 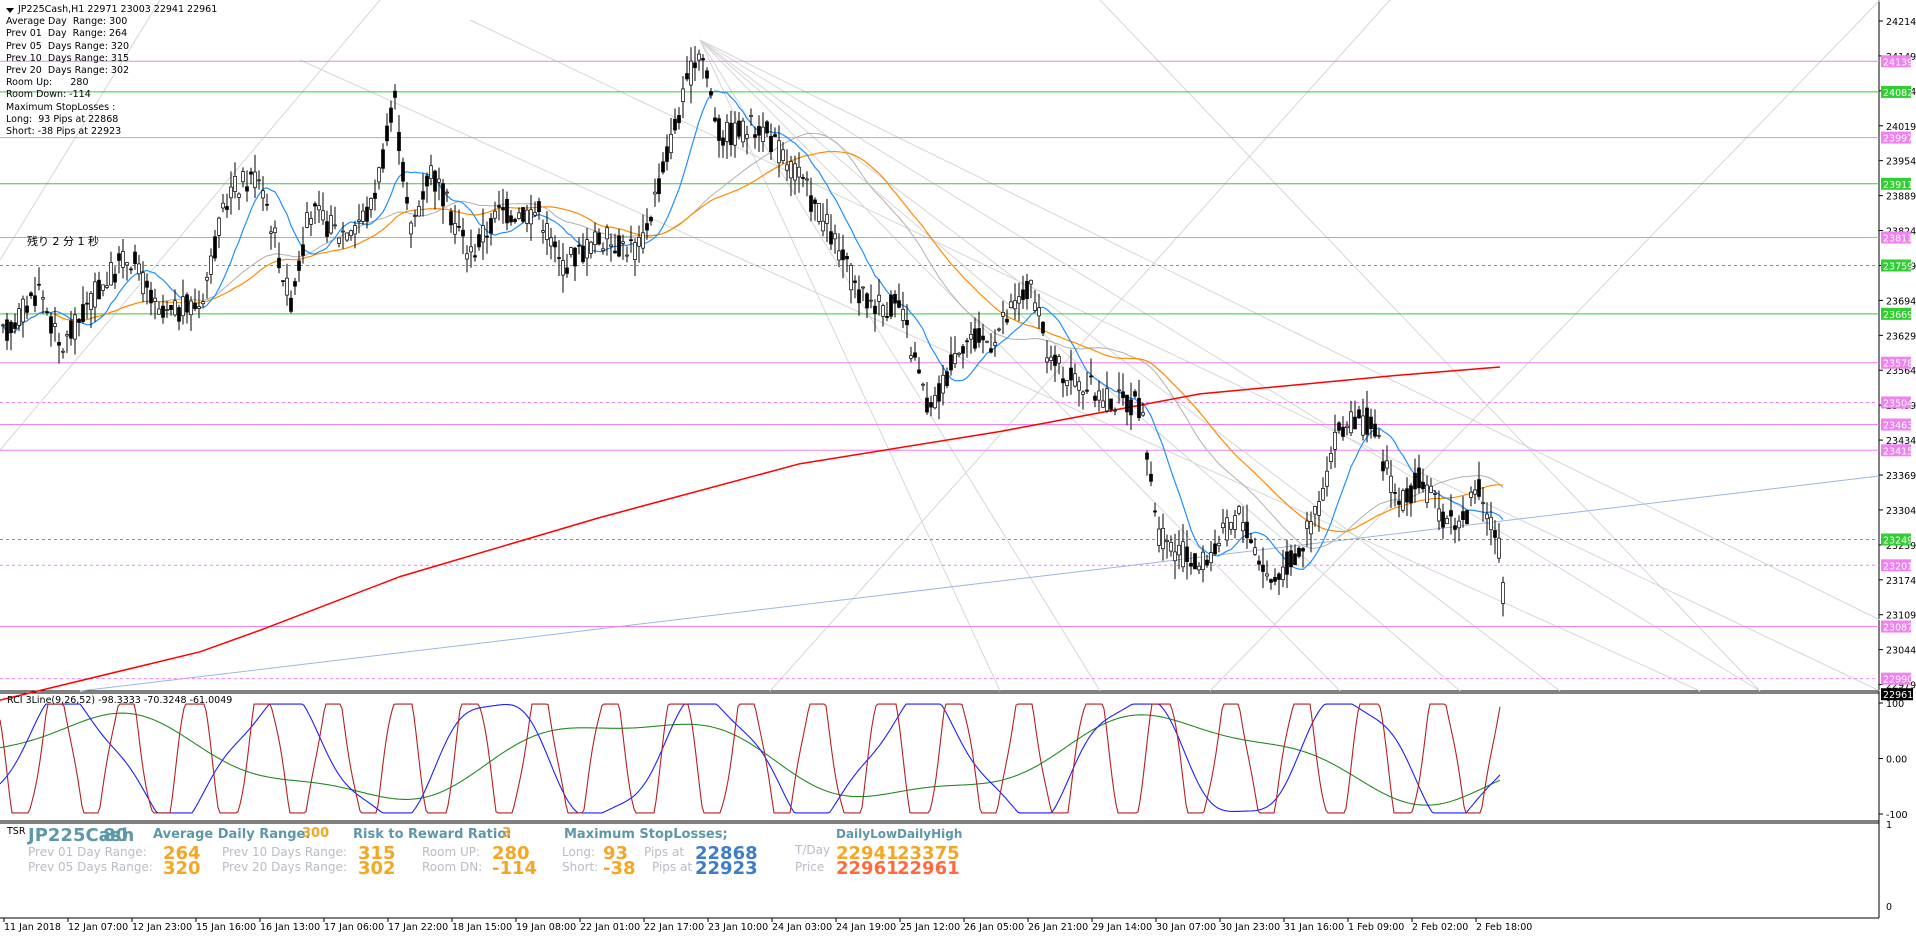 What do you see at coordinates (452, 867) in the screenshot?
I see `tsr-room-dn-label: Room DN:` at bounding box center [452, 867].